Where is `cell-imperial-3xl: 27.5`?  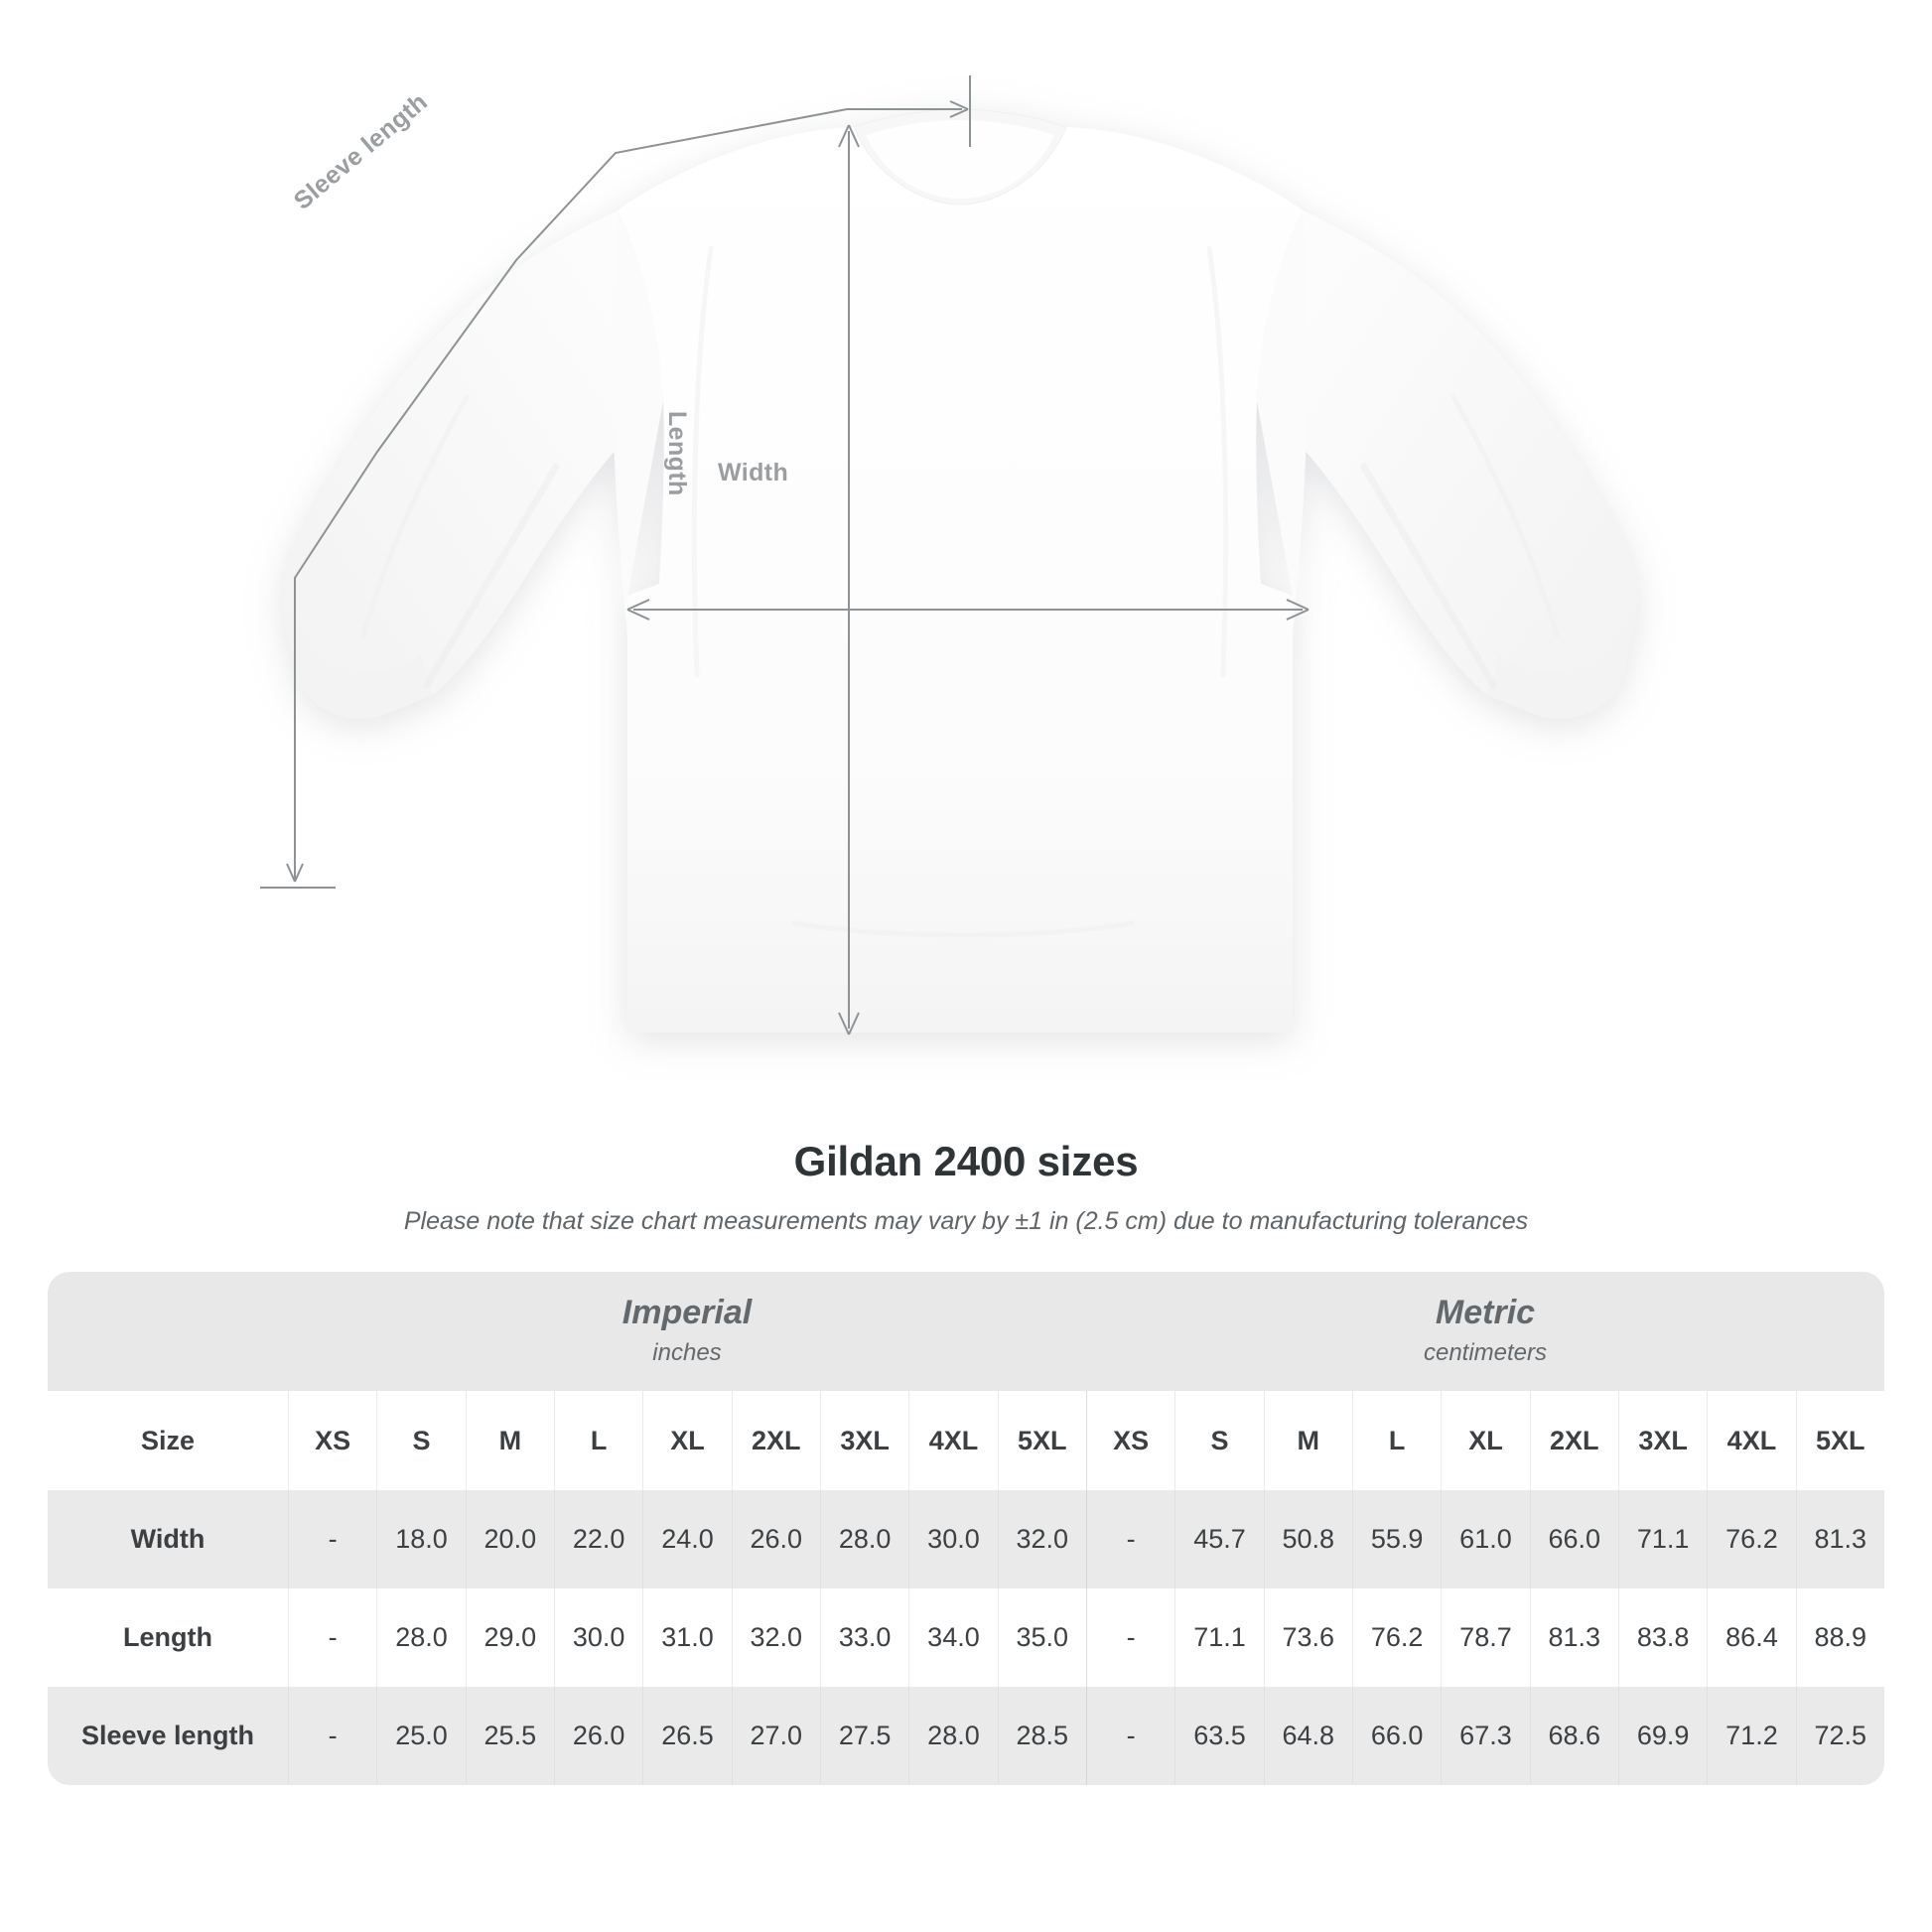 cell-imperial-3xl: 27.5 is located at coordinates (864, 1736).